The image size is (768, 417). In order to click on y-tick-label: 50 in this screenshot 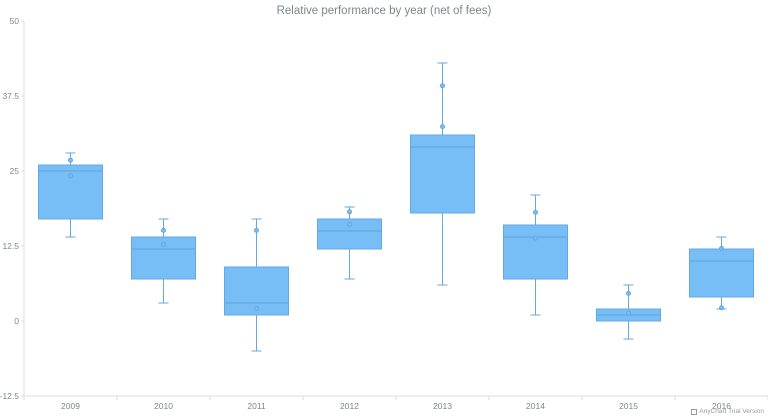, I will do `click(15, 21)`.